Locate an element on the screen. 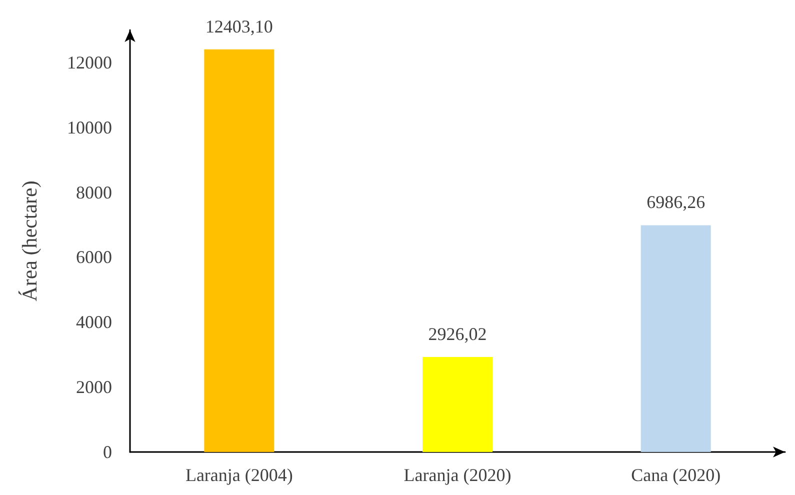  y-axis-title: Área (hectare) is located at coordinates (30, 241).